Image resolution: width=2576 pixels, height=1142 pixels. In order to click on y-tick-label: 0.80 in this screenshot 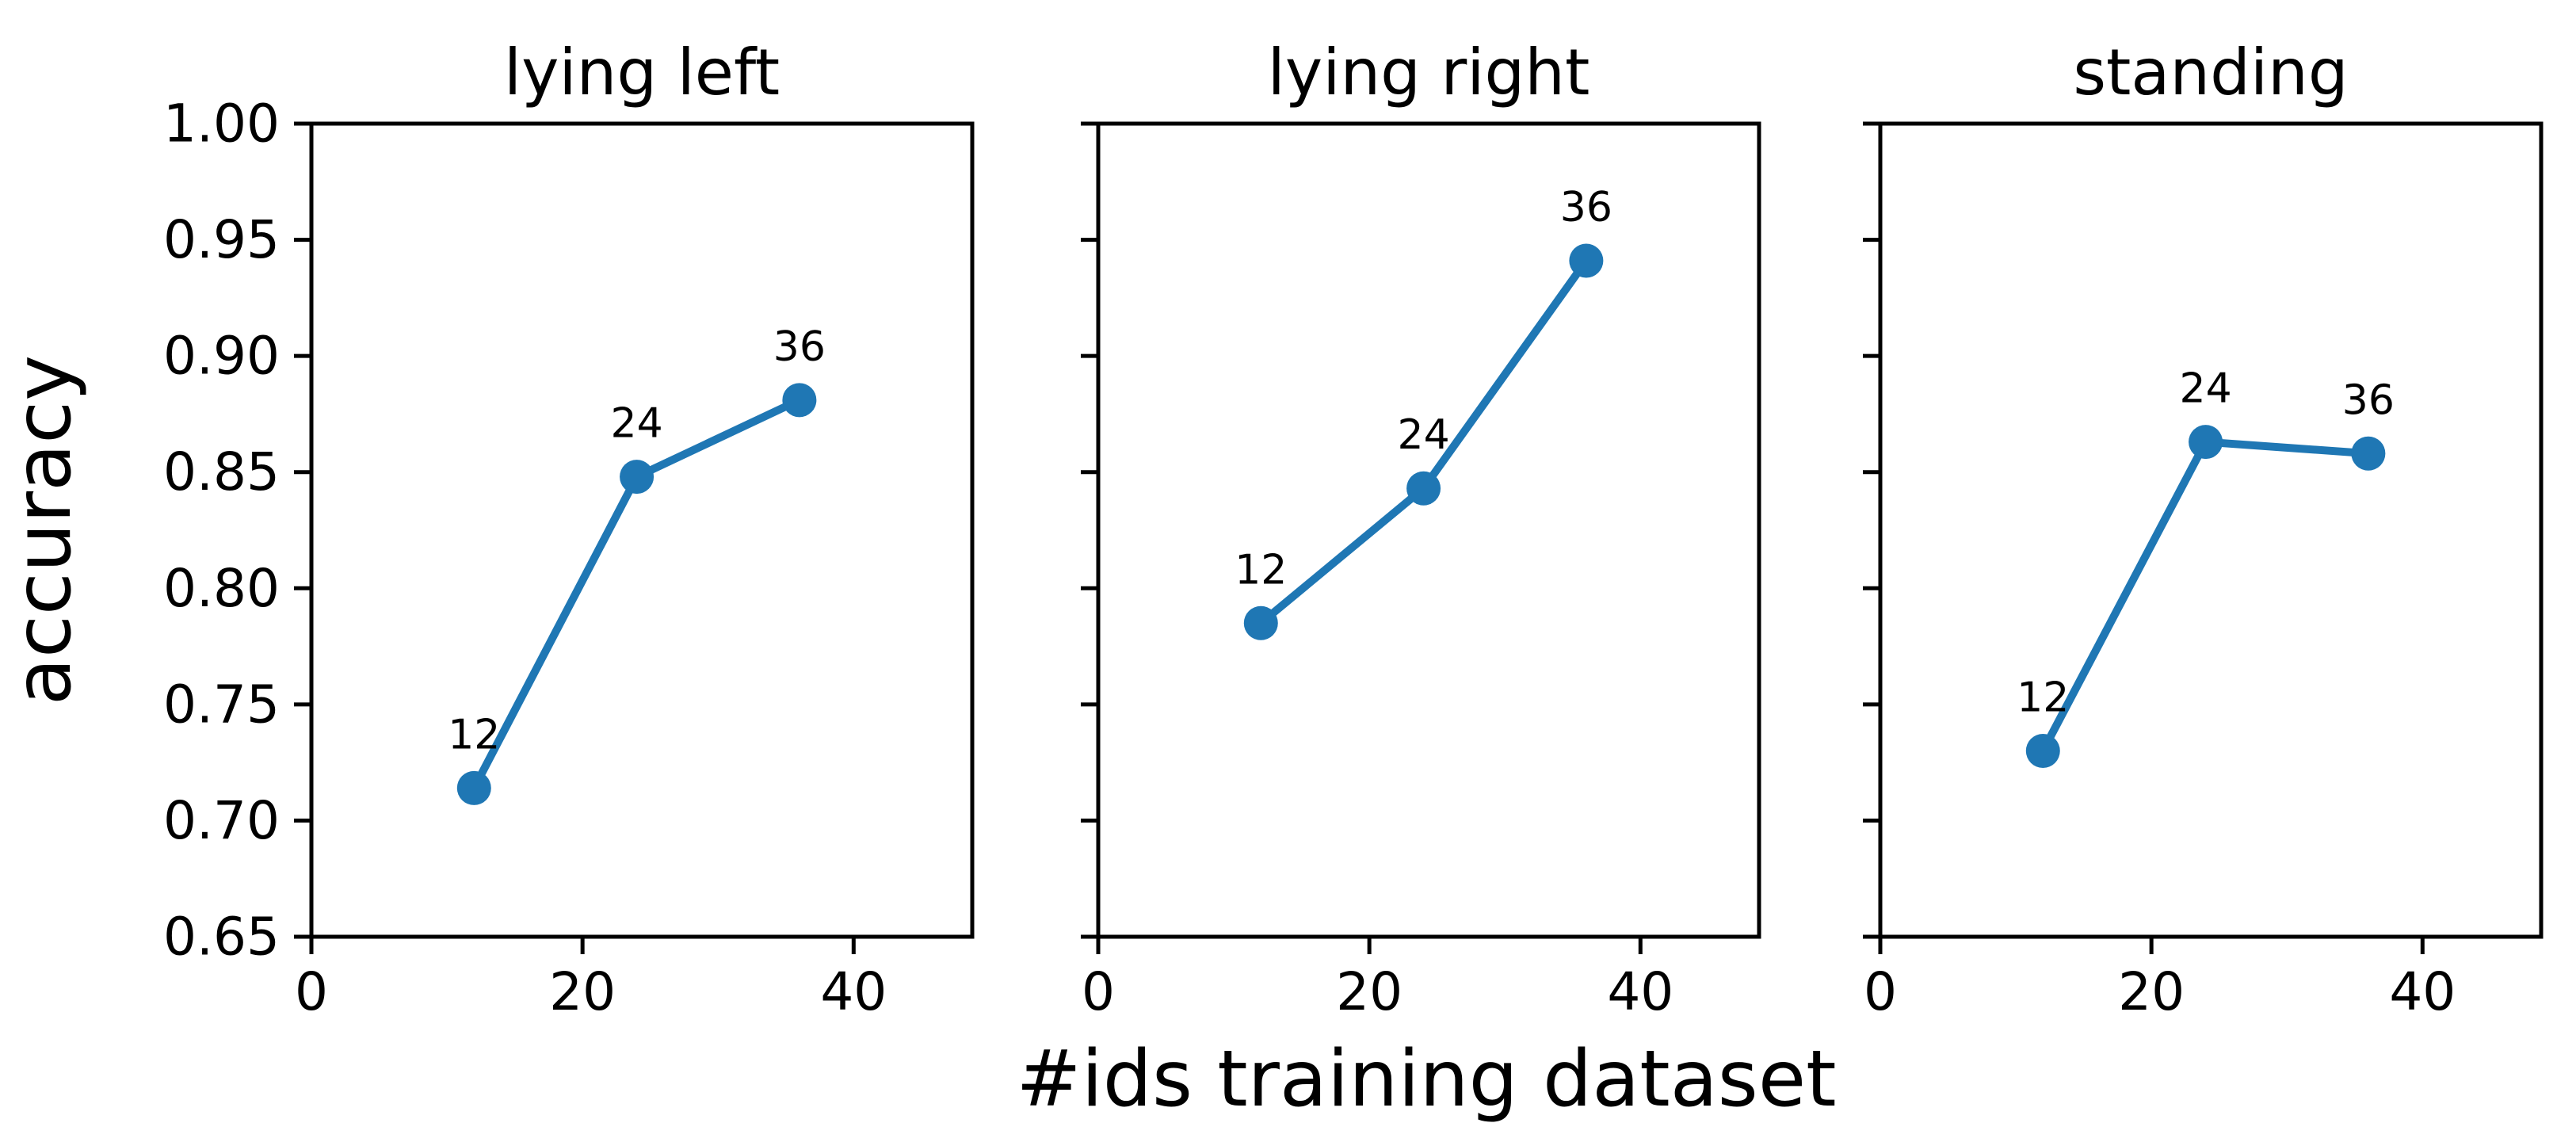, I will do `click(221, 588)`.